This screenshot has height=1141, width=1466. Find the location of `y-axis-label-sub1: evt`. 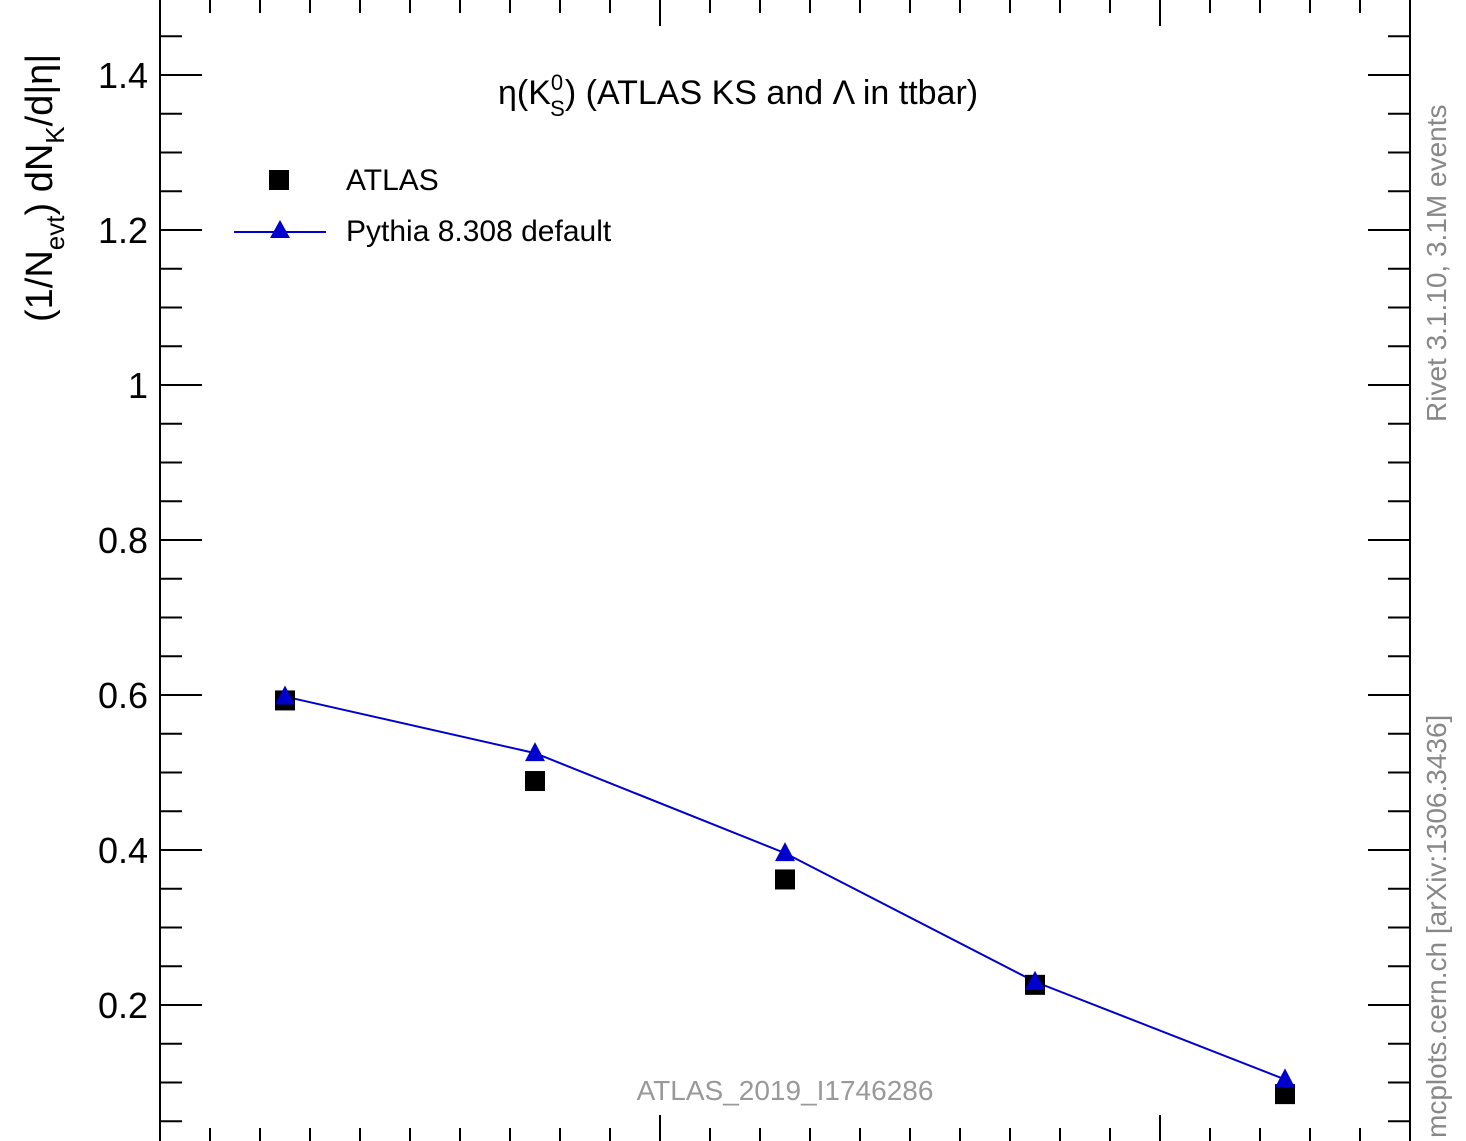

y-axis-label-sub1: evt is located at coordinates (55, 232).